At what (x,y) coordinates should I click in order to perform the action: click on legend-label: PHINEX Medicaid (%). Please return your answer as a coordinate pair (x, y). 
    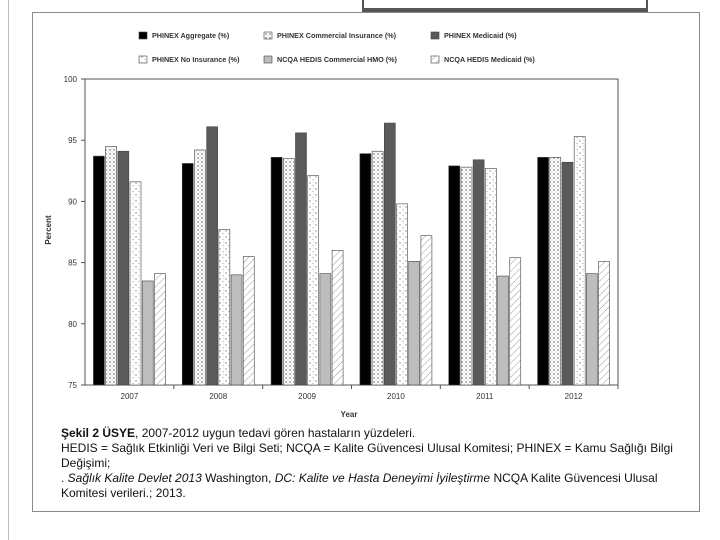
    Looking at the image, I should click on (480, 35).